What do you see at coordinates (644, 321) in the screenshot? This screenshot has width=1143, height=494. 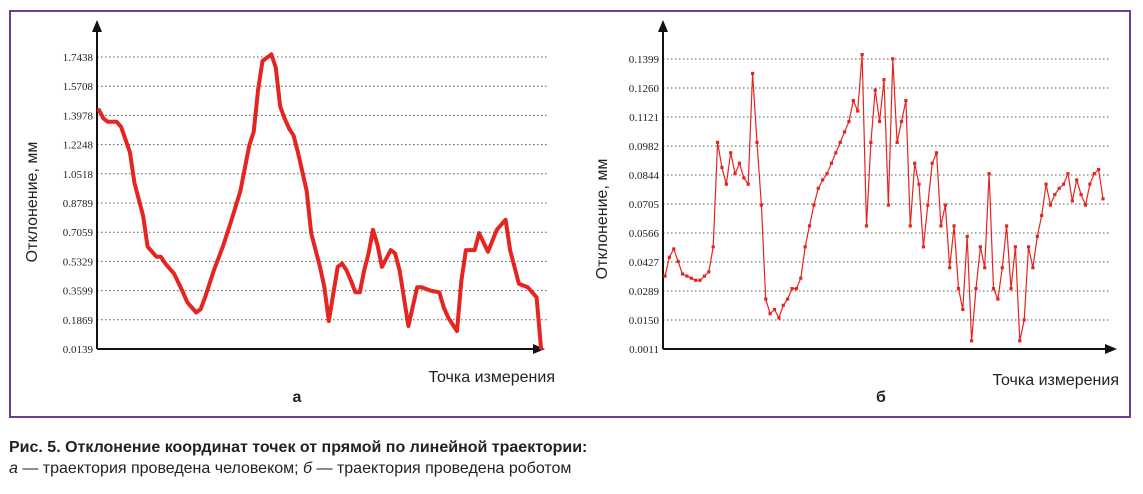 I see `y-tick-label-b: 0.0150` at bounding box center [644, 321].